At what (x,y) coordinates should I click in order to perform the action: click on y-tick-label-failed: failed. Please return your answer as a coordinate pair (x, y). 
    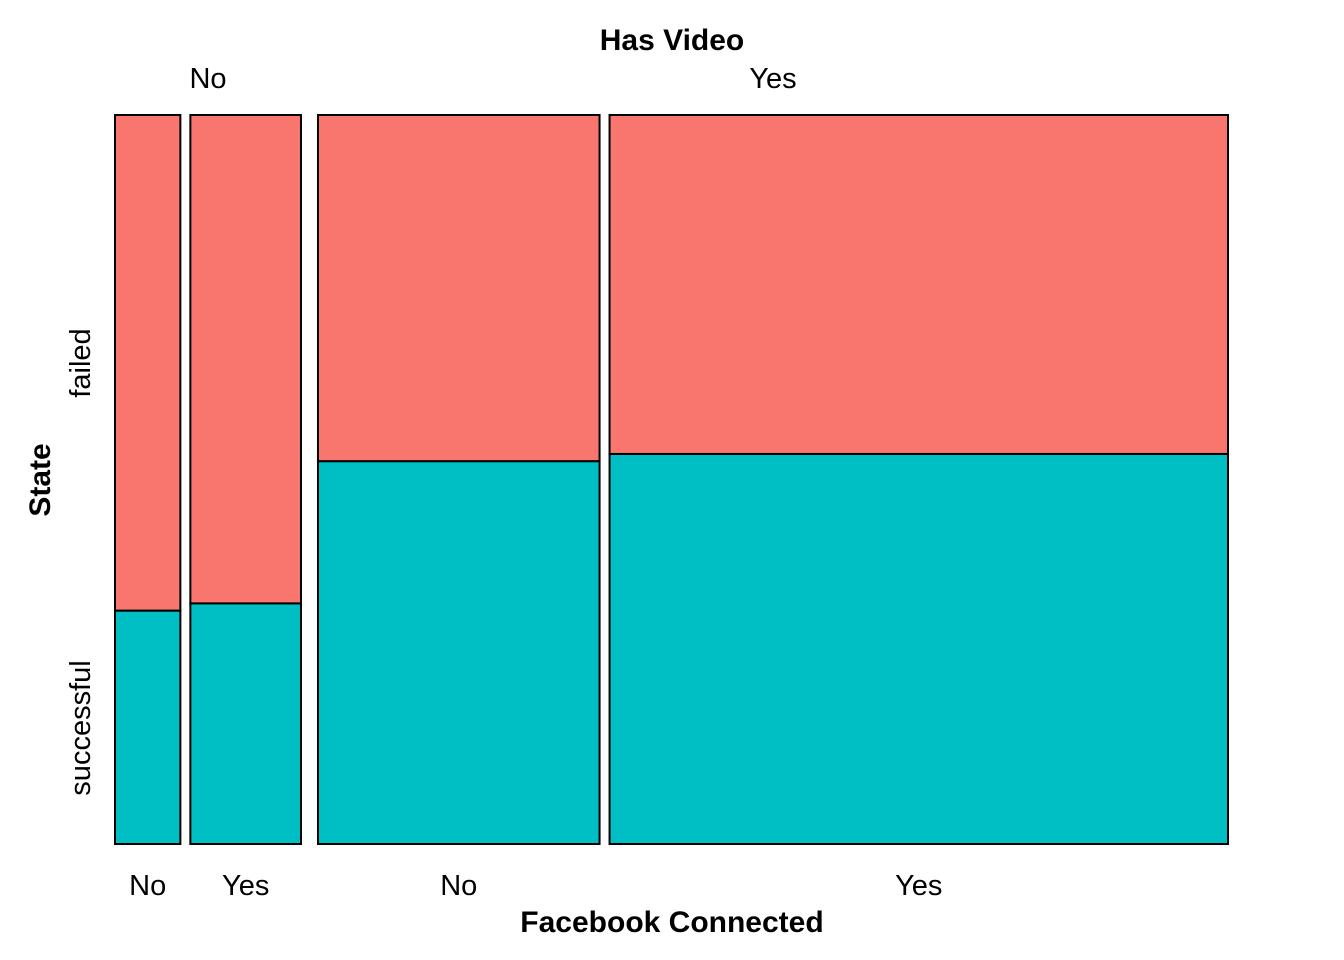
    Looking at the image, I should click on (81, 362).